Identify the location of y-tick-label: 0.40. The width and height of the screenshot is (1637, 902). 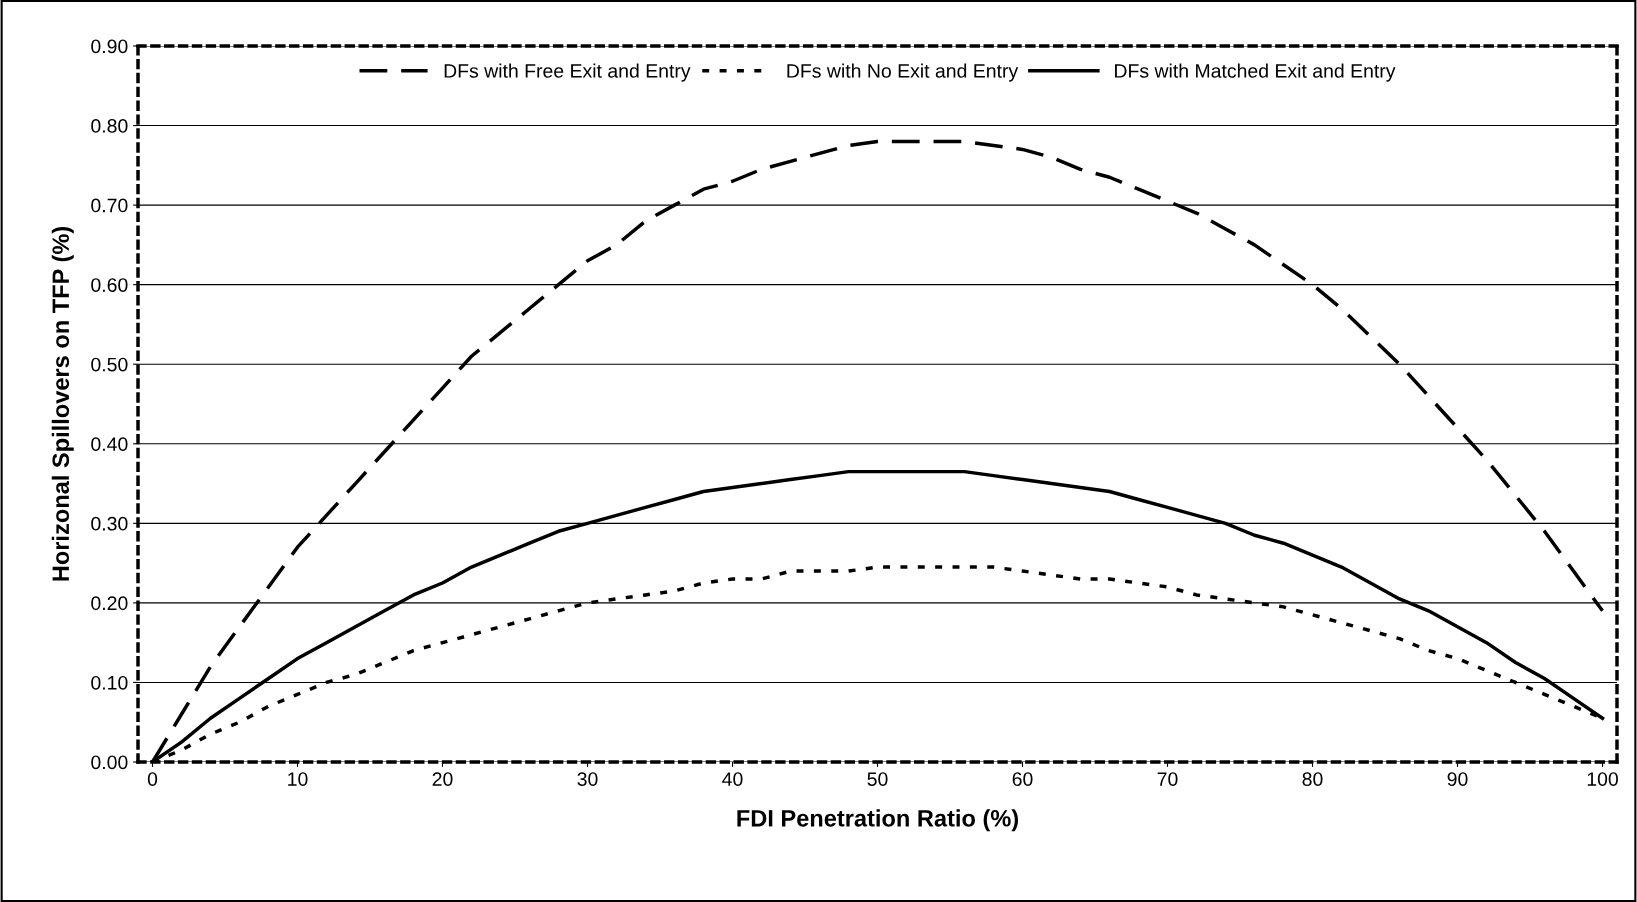
(109, 444).